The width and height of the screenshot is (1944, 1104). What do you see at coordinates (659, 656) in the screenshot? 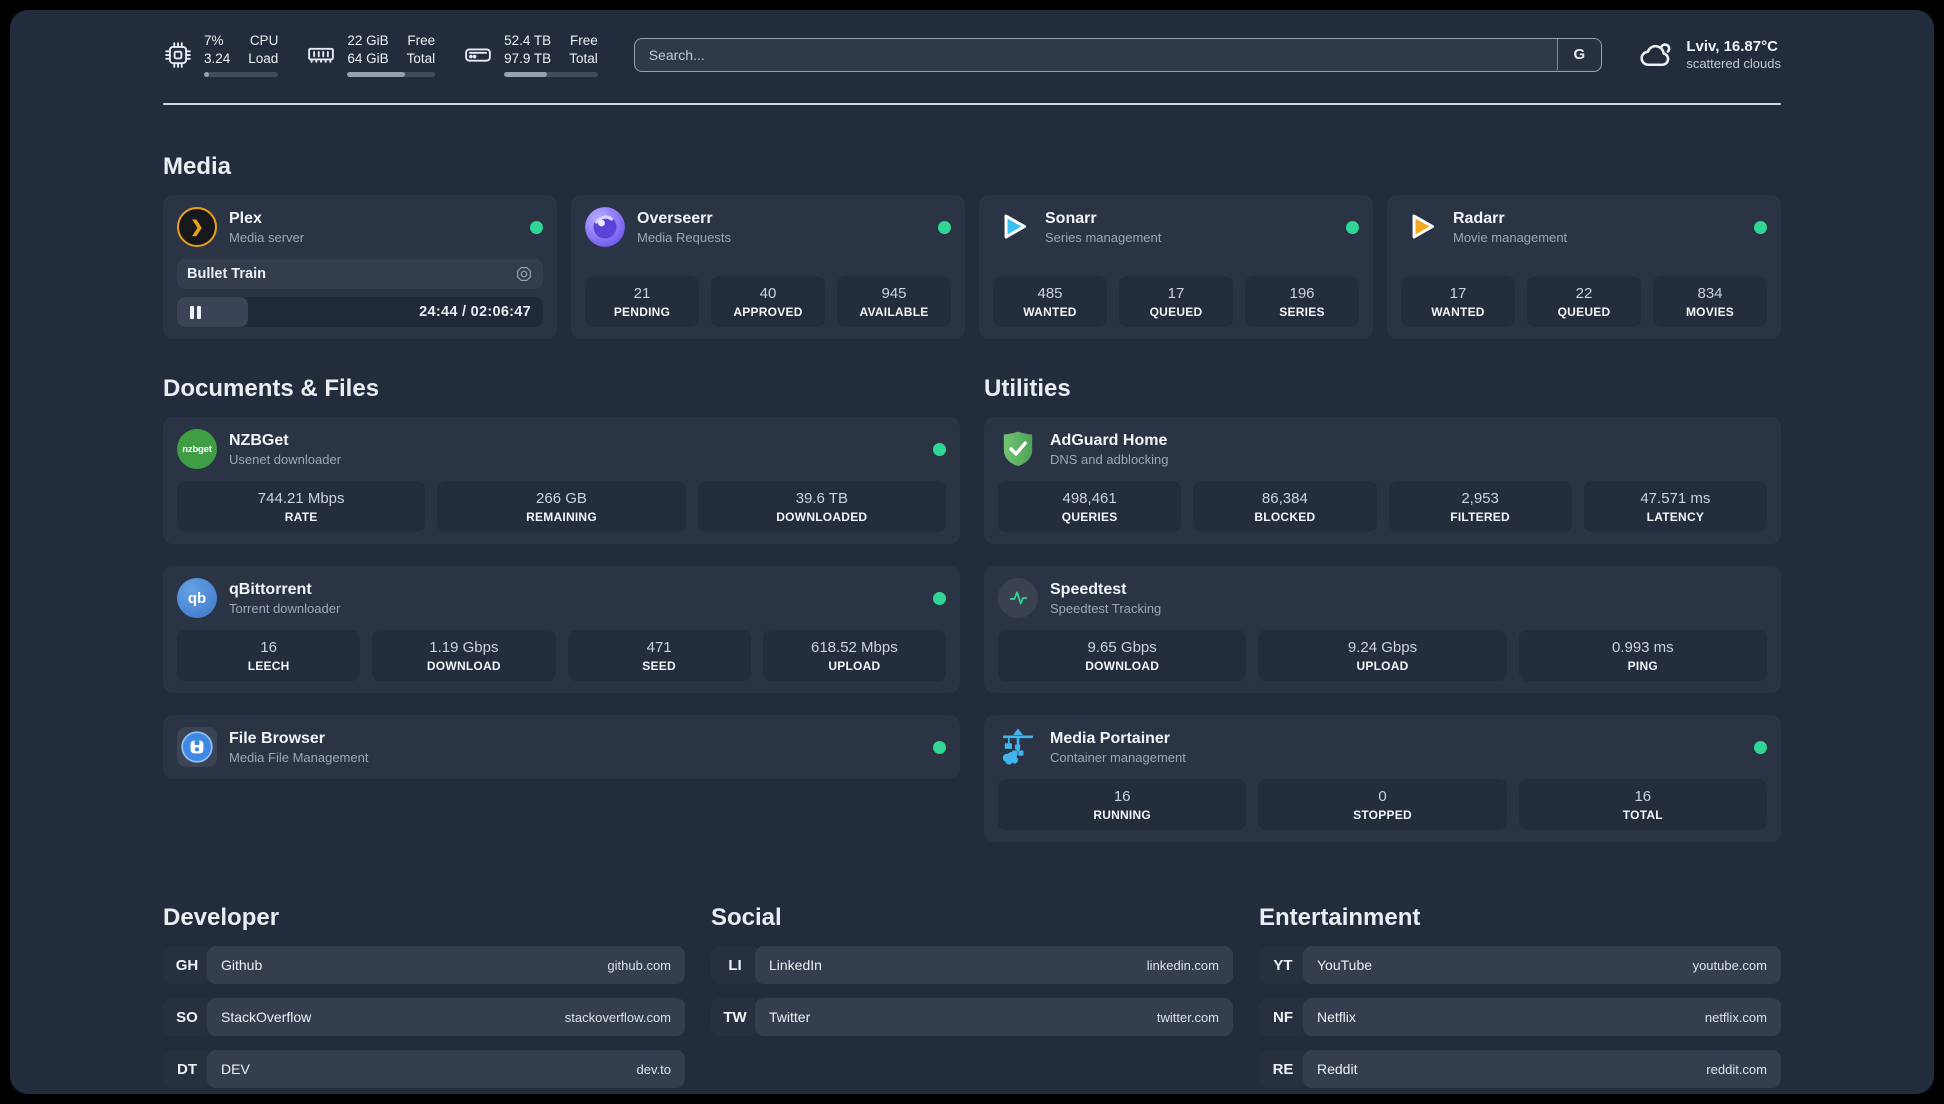
I see `stat-seed: 471 SEED` at bounding box center [659, 656].